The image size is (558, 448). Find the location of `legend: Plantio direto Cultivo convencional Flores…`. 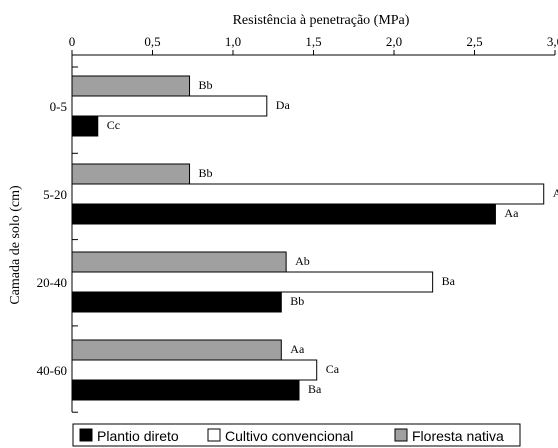

legend: Plantio direto Cultivo convencional Flores… is located at coordinates (296, 435).